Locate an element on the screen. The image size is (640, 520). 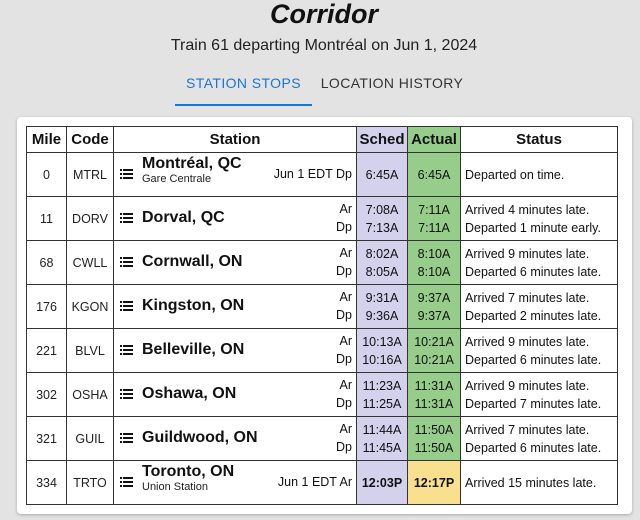
station-cell: Cornwall, ON Ar Dp is located at coordinates (235, 262).